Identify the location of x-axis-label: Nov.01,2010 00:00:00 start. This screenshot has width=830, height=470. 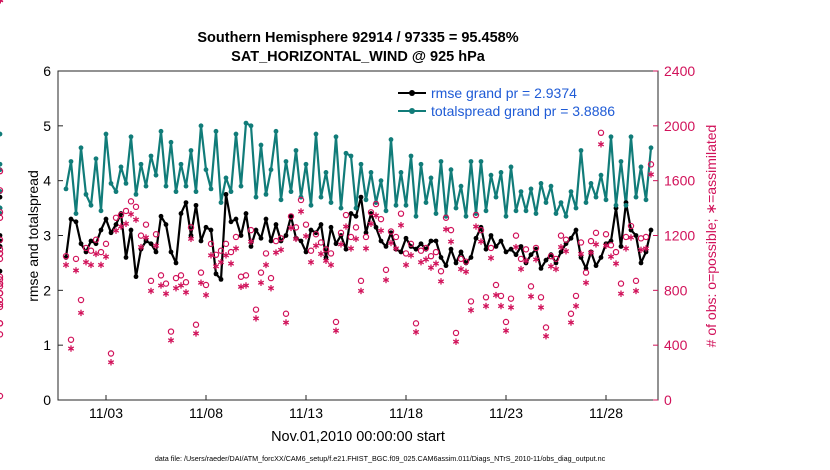
(358, 437).